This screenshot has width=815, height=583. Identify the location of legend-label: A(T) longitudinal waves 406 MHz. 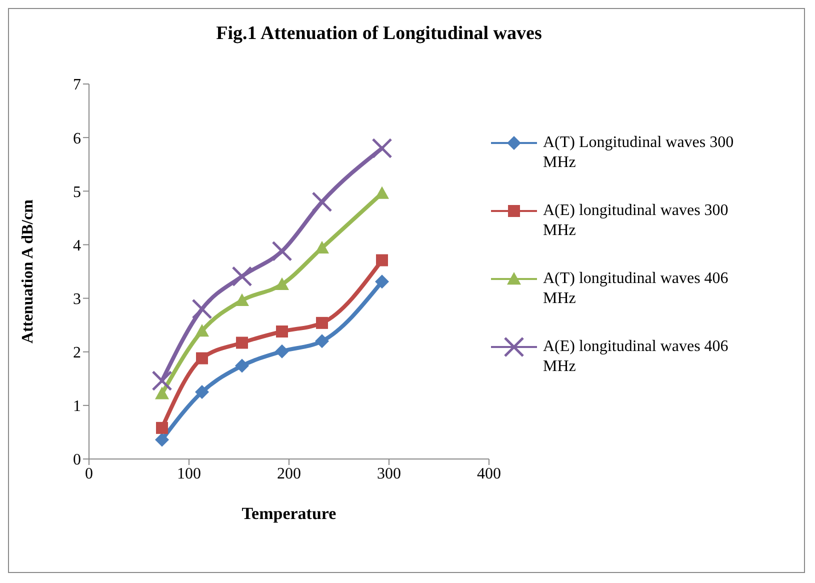
(636, 289).